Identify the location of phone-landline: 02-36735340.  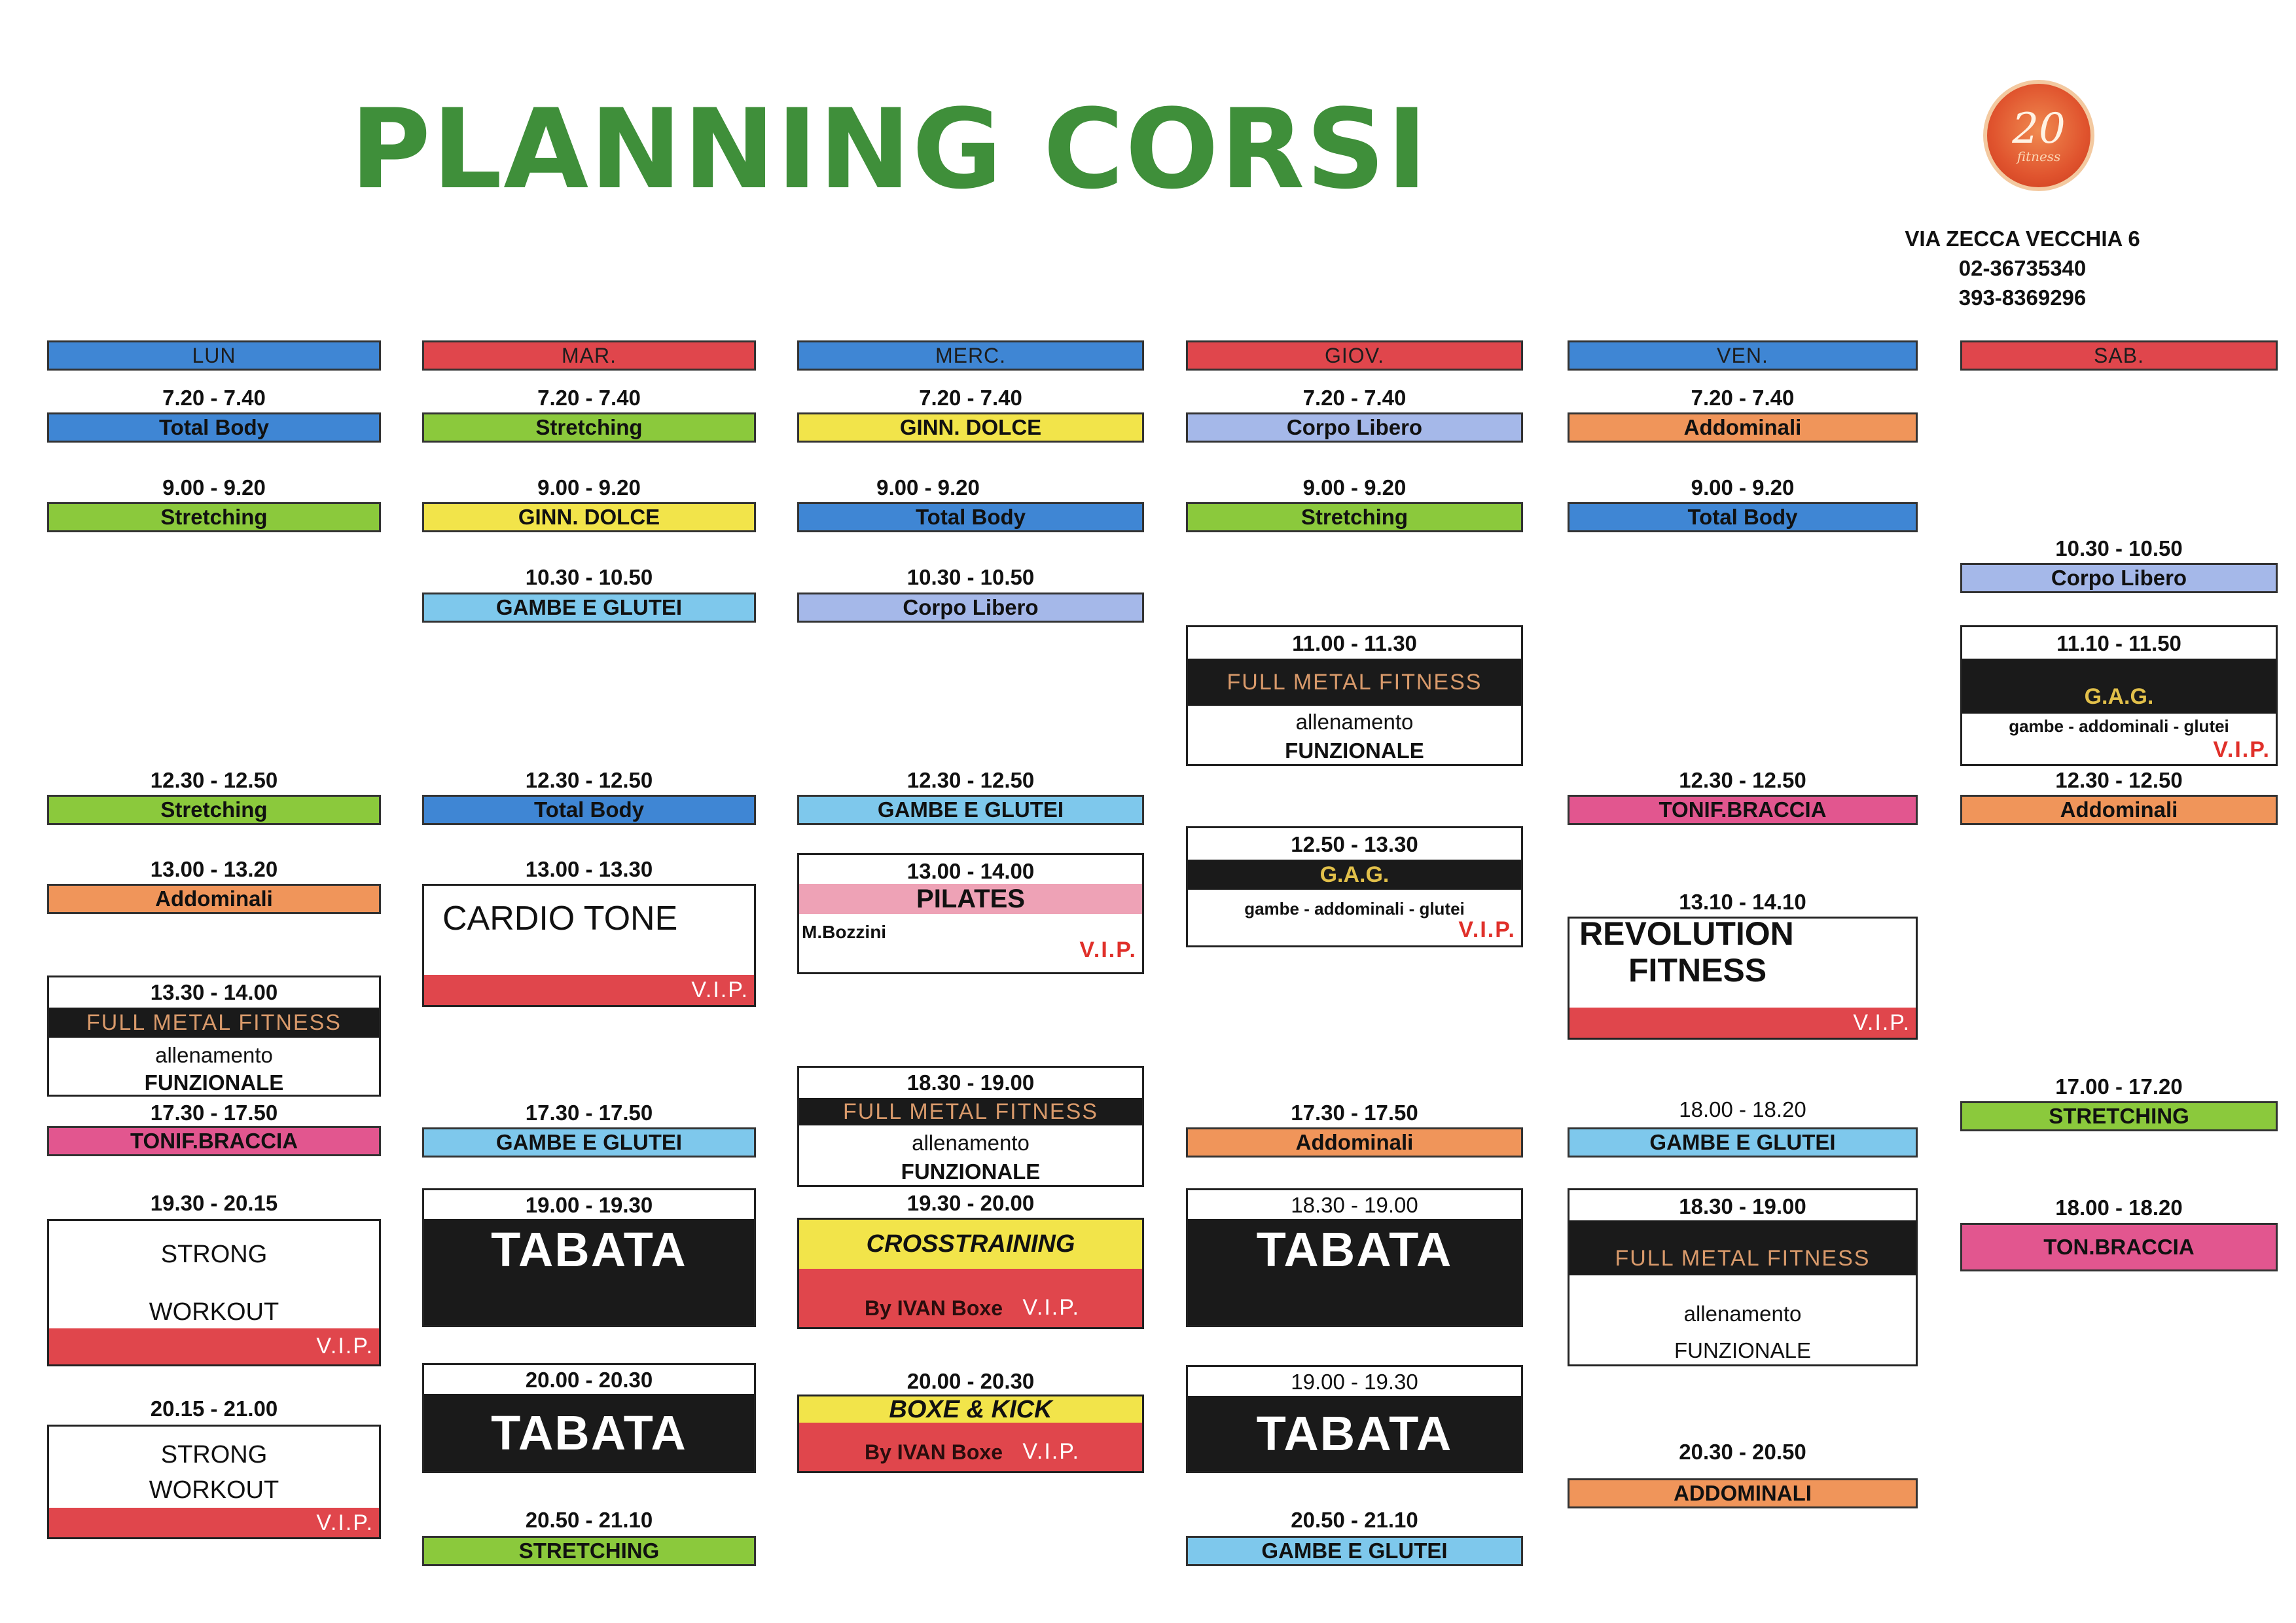
(2022, 268).